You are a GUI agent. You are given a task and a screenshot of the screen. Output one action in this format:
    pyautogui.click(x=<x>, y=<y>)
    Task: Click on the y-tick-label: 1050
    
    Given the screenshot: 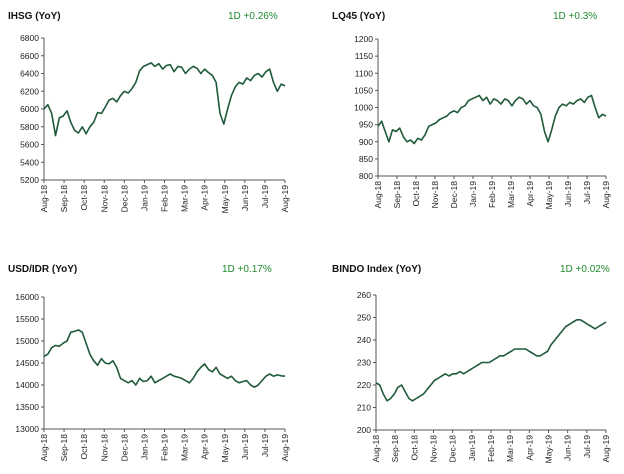 What is the action you would take?
    pyautogui.click(x=363, y=90)
    